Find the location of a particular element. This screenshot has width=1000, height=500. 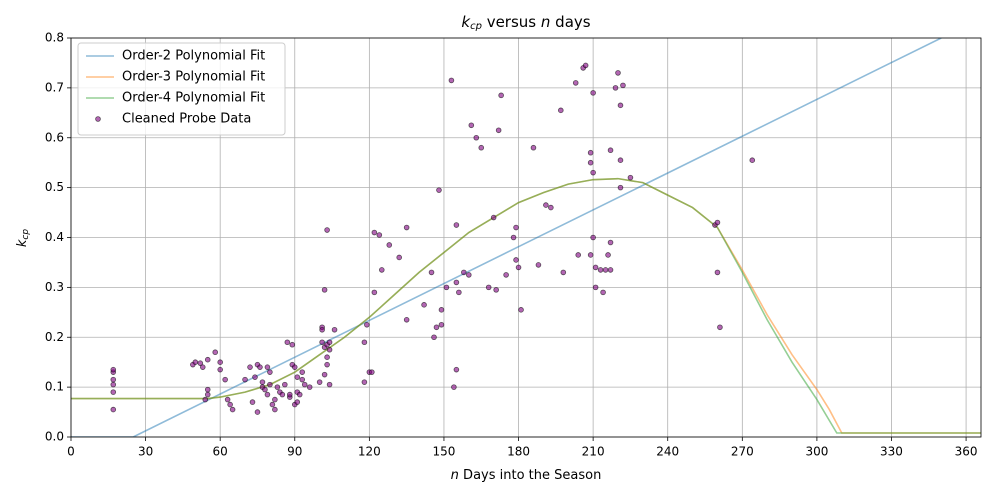

x-tick-label: 240 is located at coordinates (667, 452).